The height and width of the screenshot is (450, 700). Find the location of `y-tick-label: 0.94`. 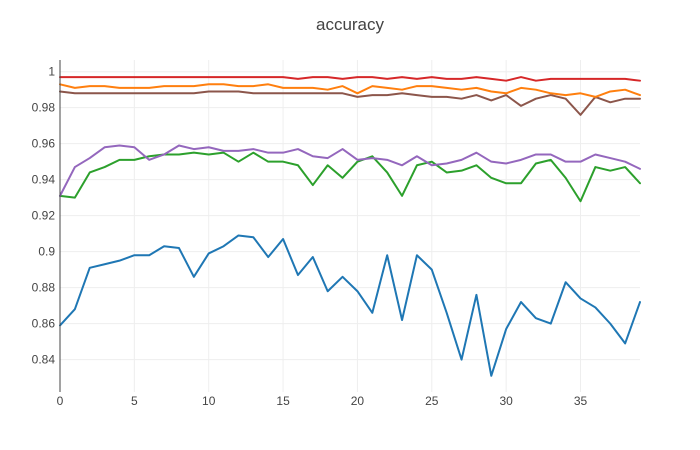

y-tick-label: 0.94 is located at coordinates (44, 180).